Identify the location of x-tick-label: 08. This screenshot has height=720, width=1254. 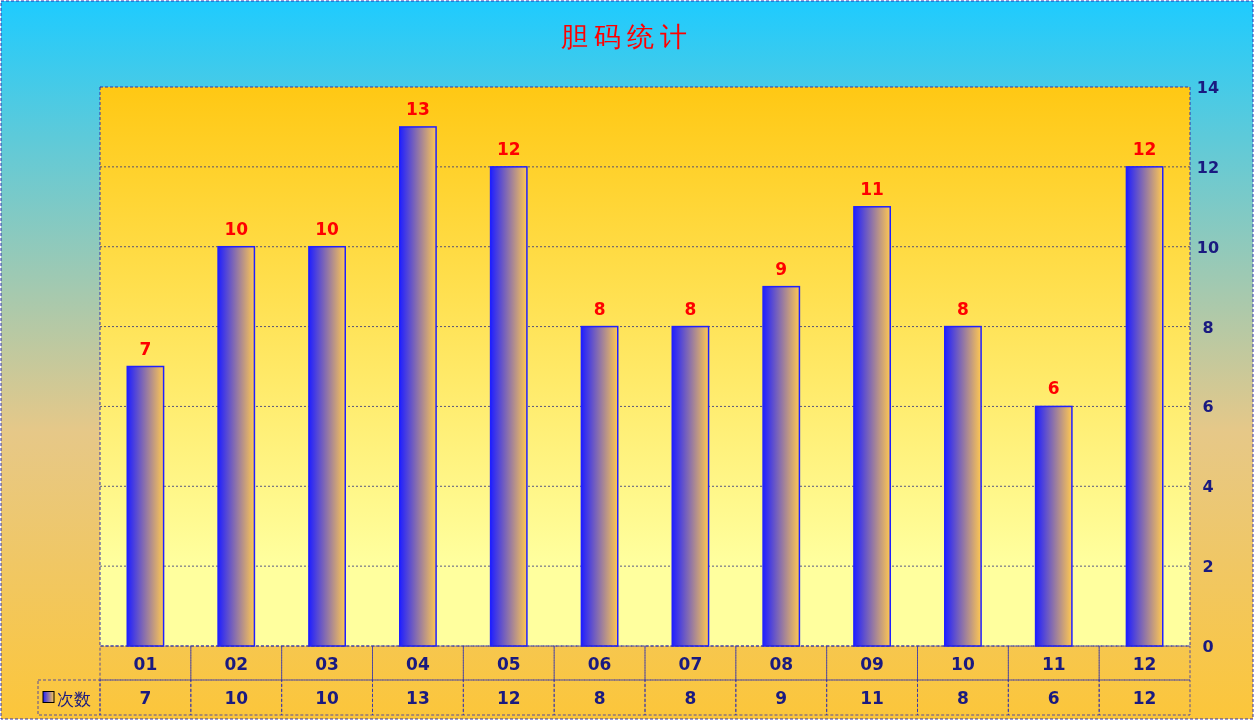
(781, 664).